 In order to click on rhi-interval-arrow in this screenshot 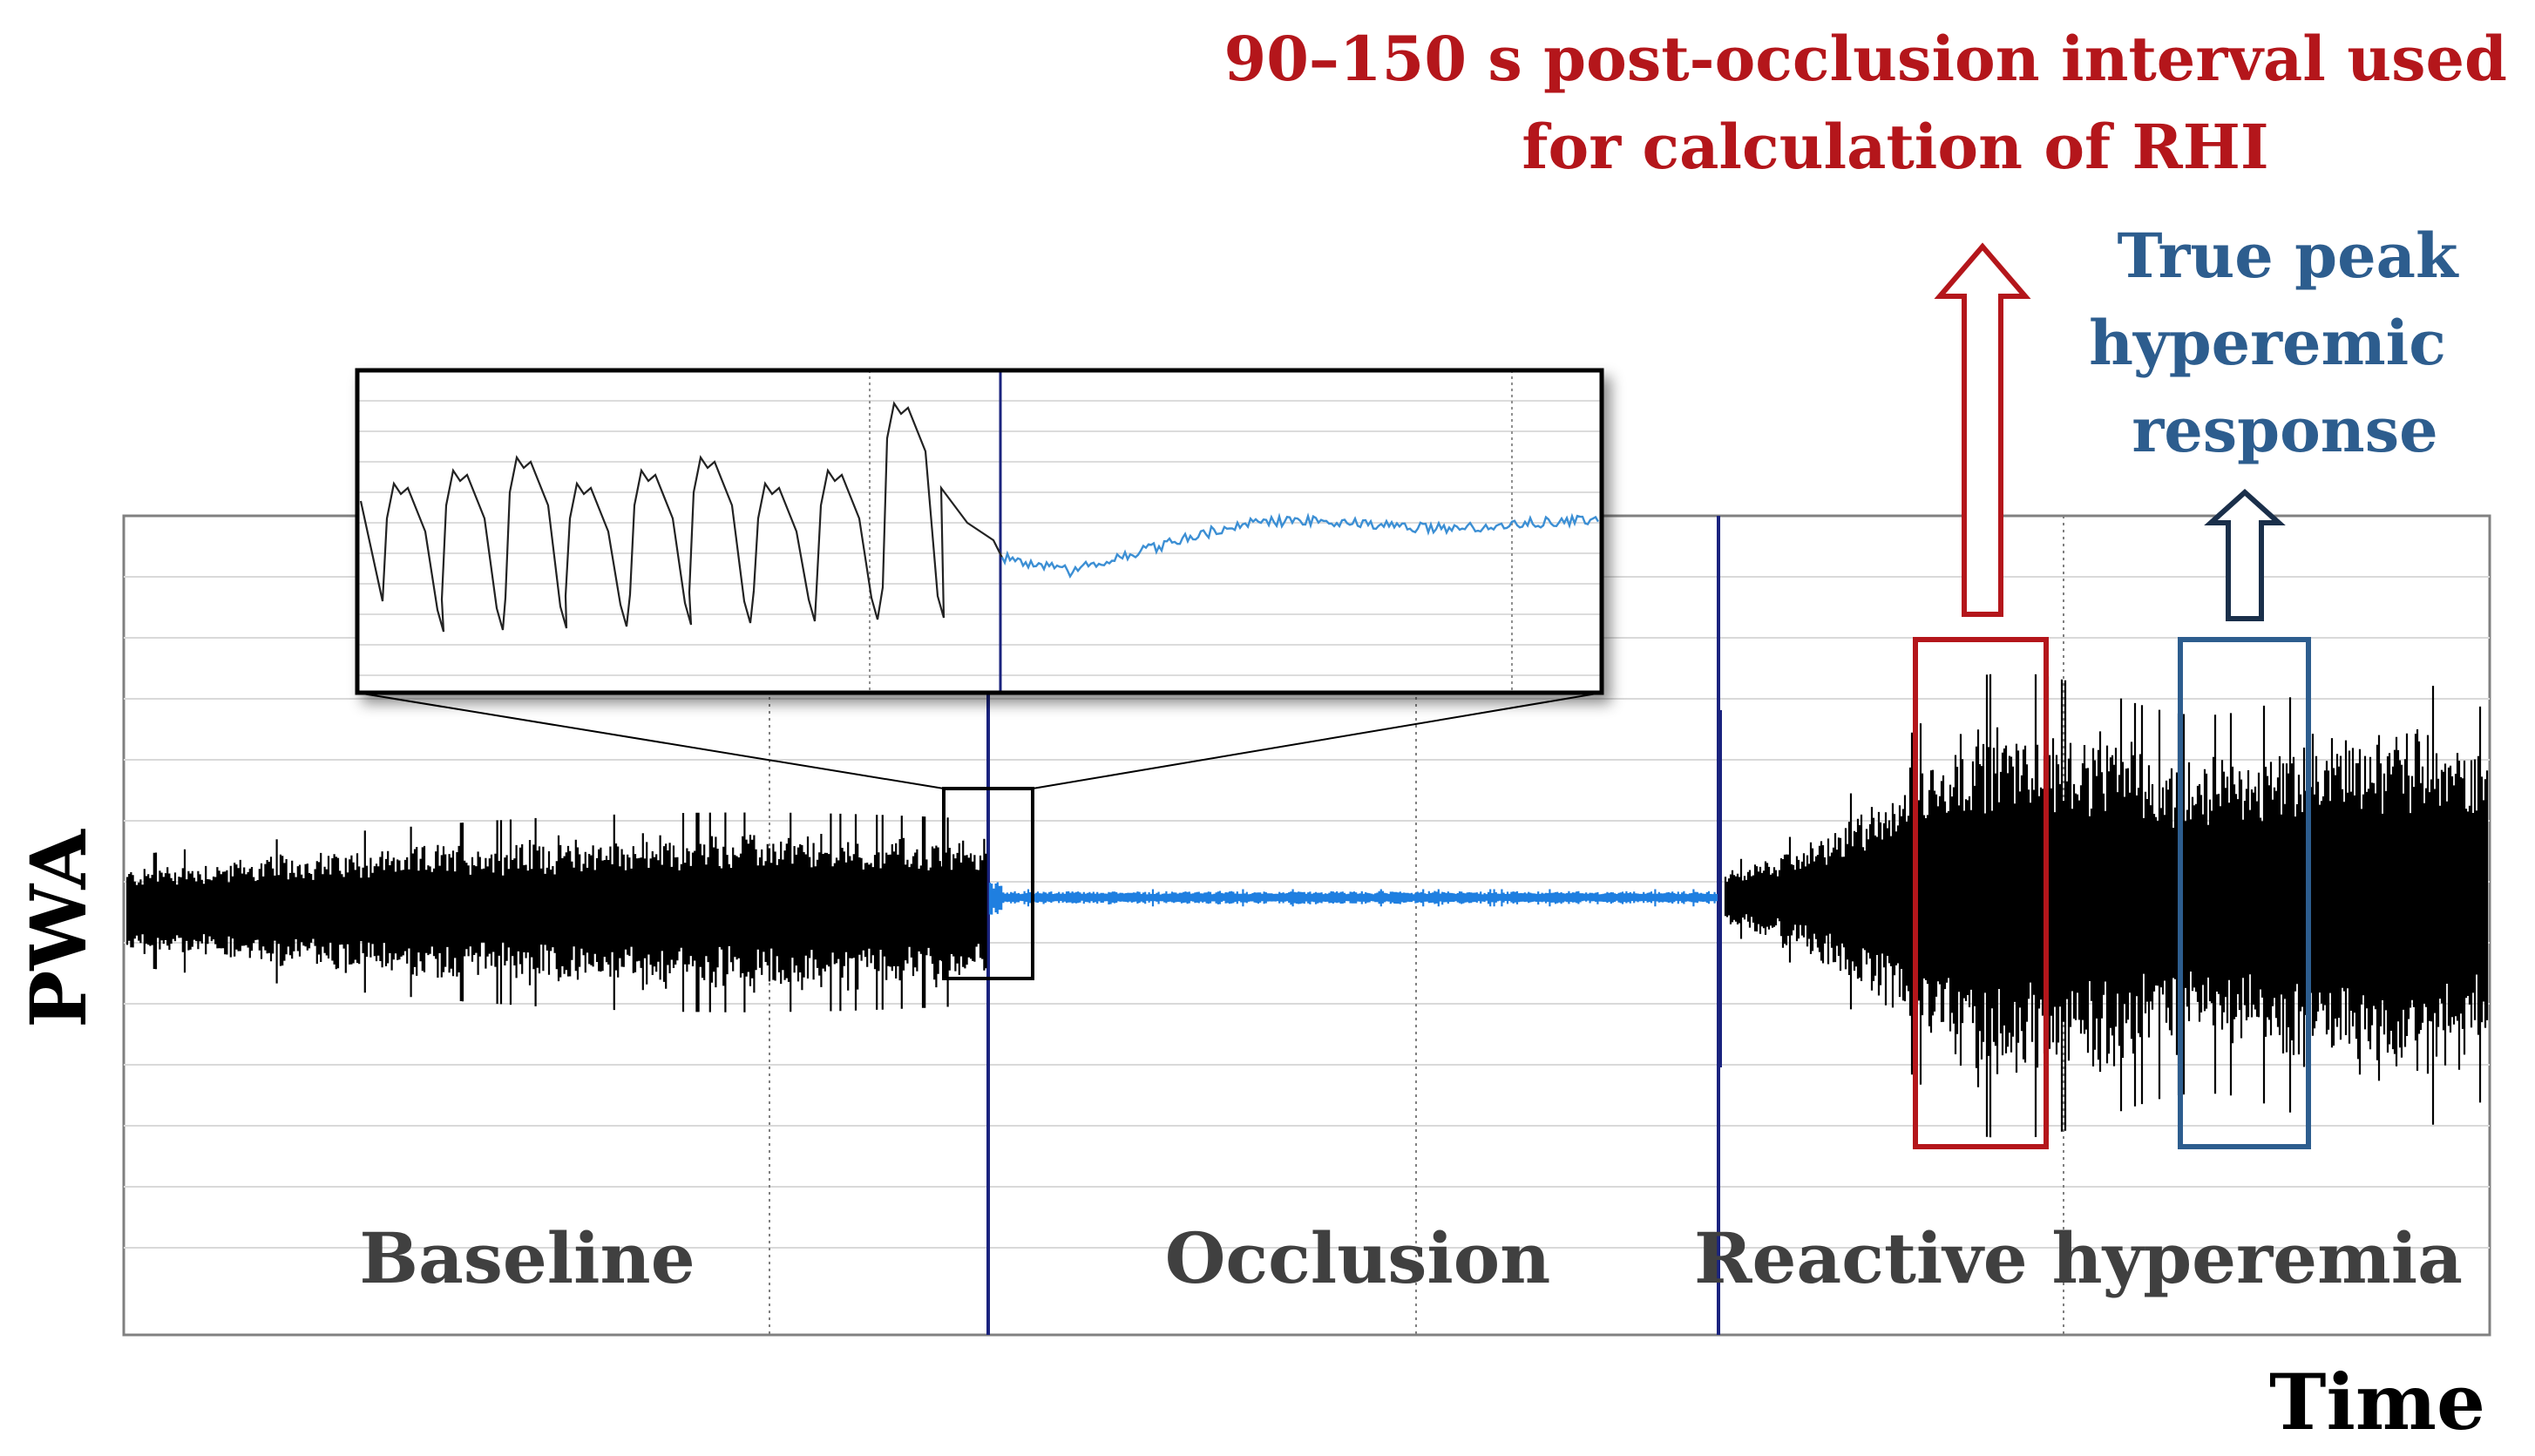, I will do `click(1982, 429)`.